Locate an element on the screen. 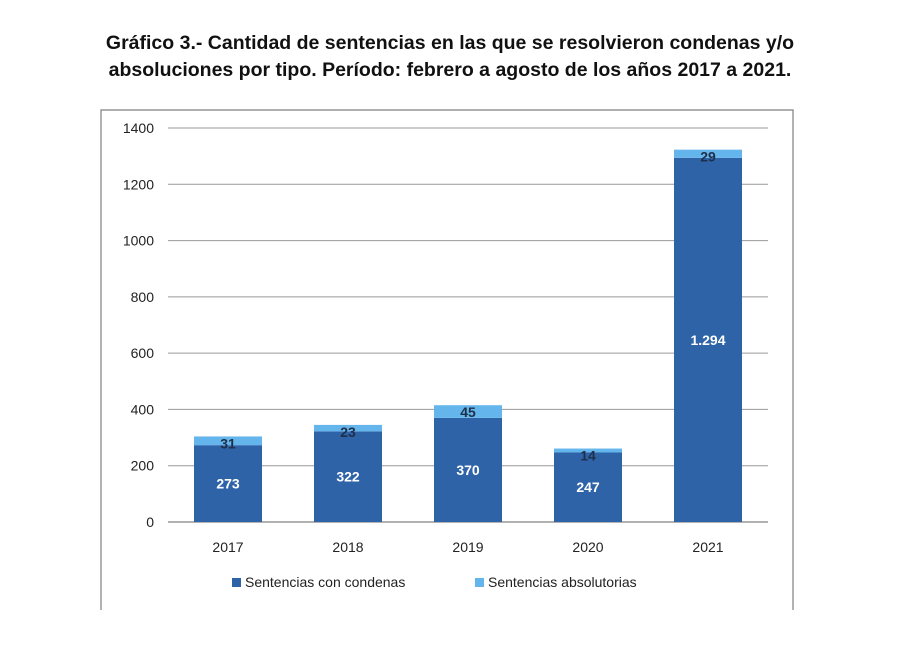 The image size is (900, 669). data-label-condenas: 1.294 is located at coordinates (707, 340).